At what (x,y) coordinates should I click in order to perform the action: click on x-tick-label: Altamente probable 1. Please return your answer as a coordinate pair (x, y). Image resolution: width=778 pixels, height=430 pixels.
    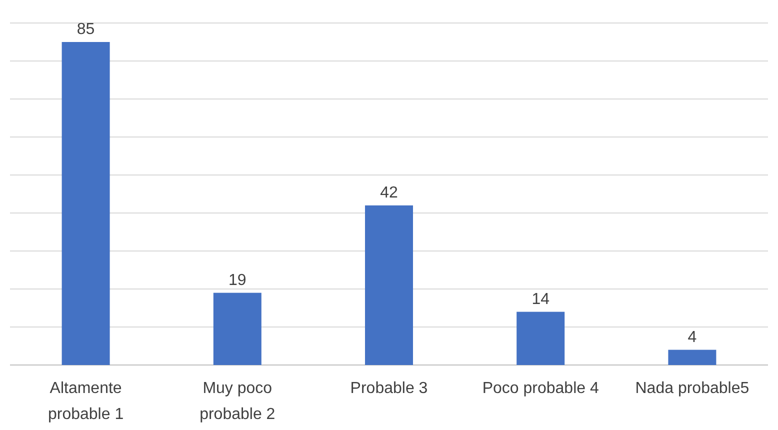
    Looking at the image, I should click on (86, 401).